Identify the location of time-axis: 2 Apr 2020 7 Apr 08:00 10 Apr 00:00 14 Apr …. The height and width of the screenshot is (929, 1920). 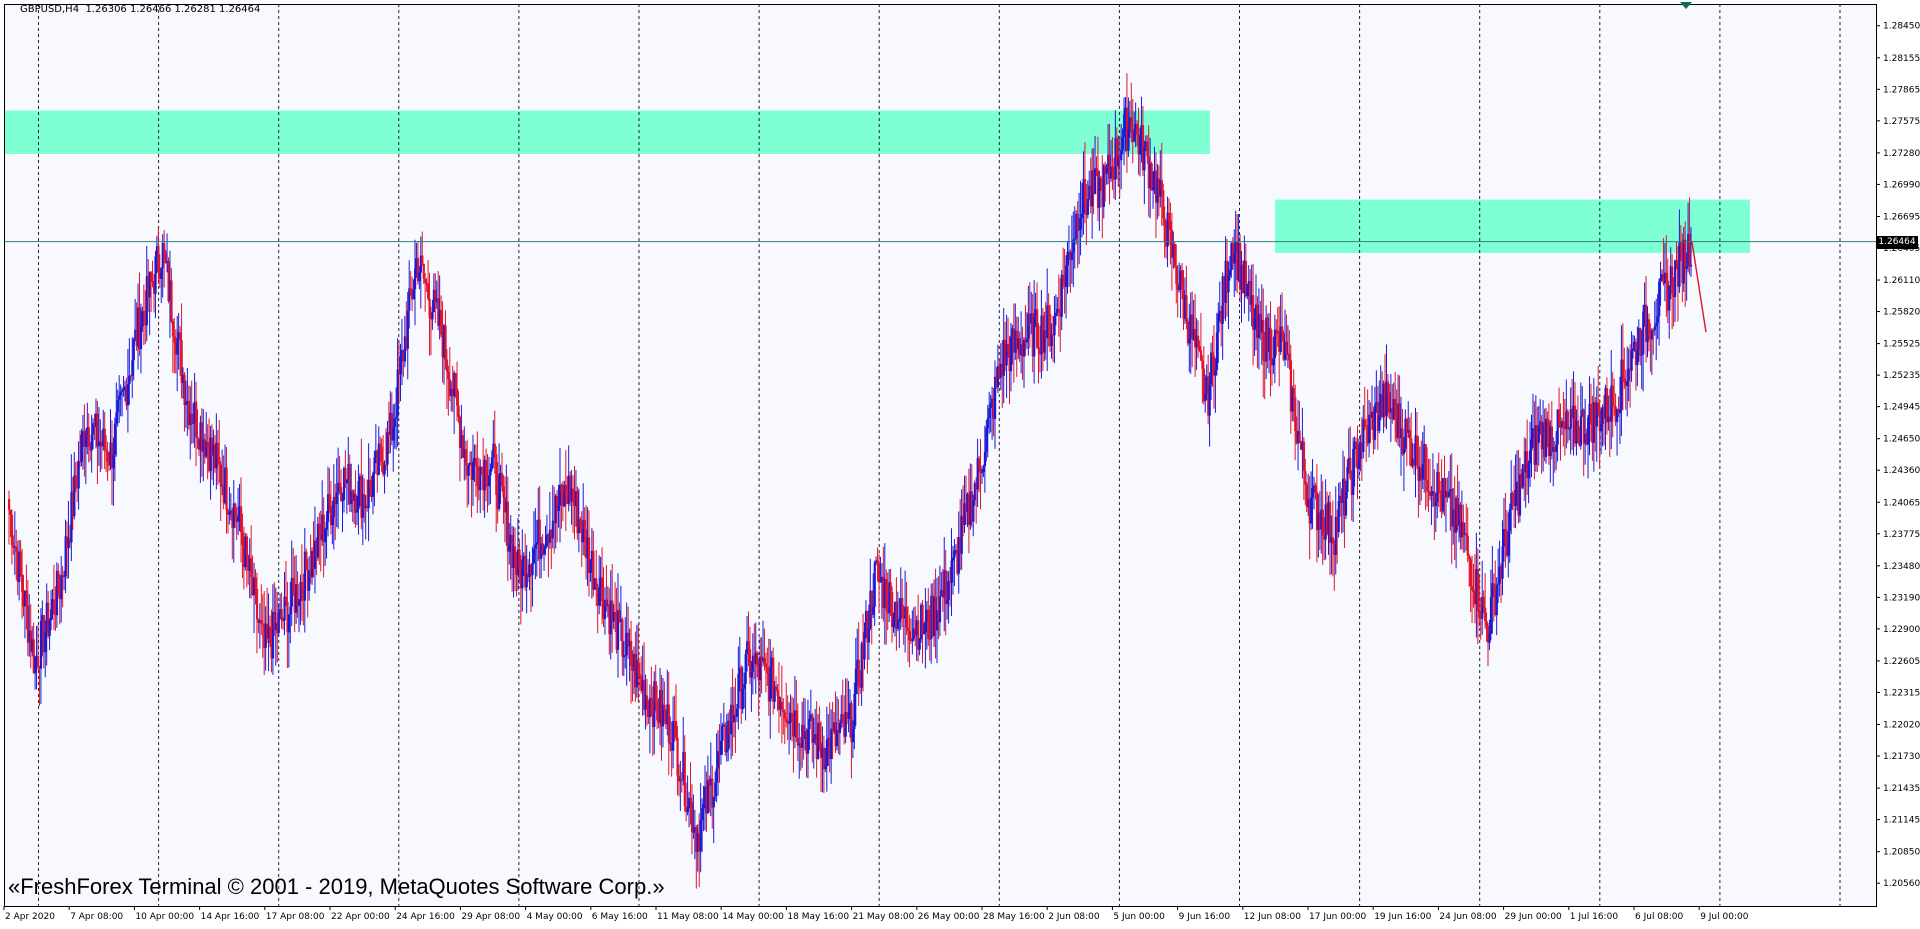
(876, 914).